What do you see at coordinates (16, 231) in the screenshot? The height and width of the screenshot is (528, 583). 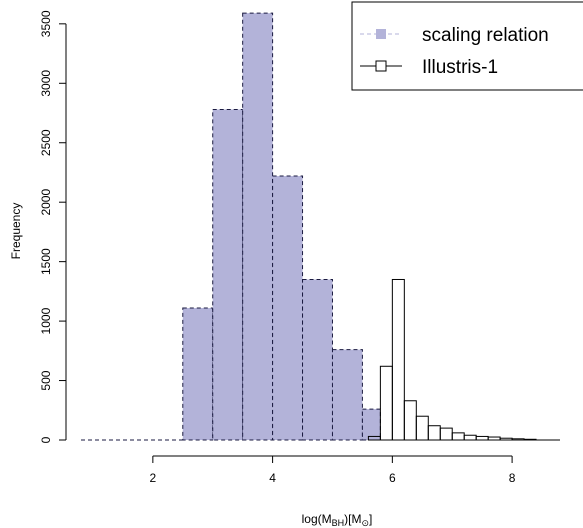 I see `y-axis-title: Frequency` at bounding box center [16, 231].